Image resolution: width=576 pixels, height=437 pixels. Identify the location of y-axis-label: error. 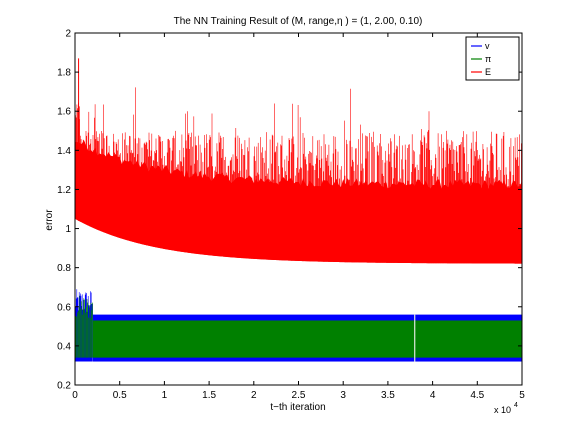
(49, 220).